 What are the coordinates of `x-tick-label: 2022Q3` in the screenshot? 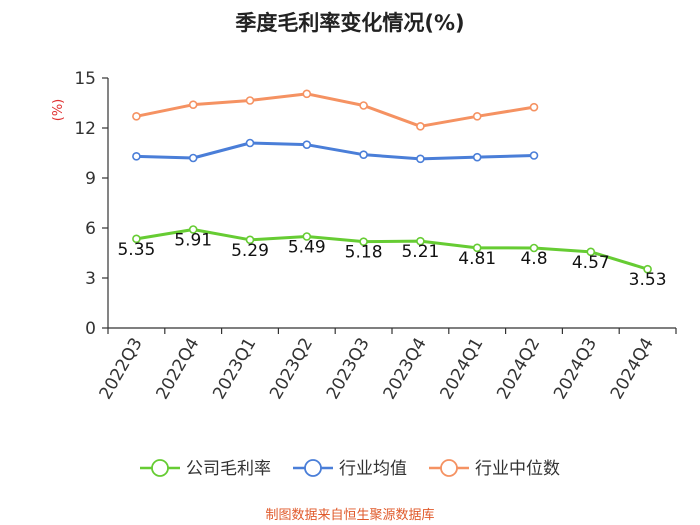 It's located at (121, 369).